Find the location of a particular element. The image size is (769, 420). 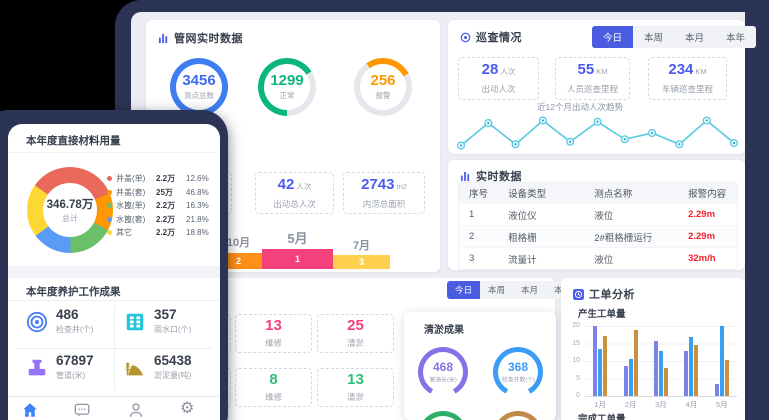

cell-index: 1 is located at coordinates (472, 214).